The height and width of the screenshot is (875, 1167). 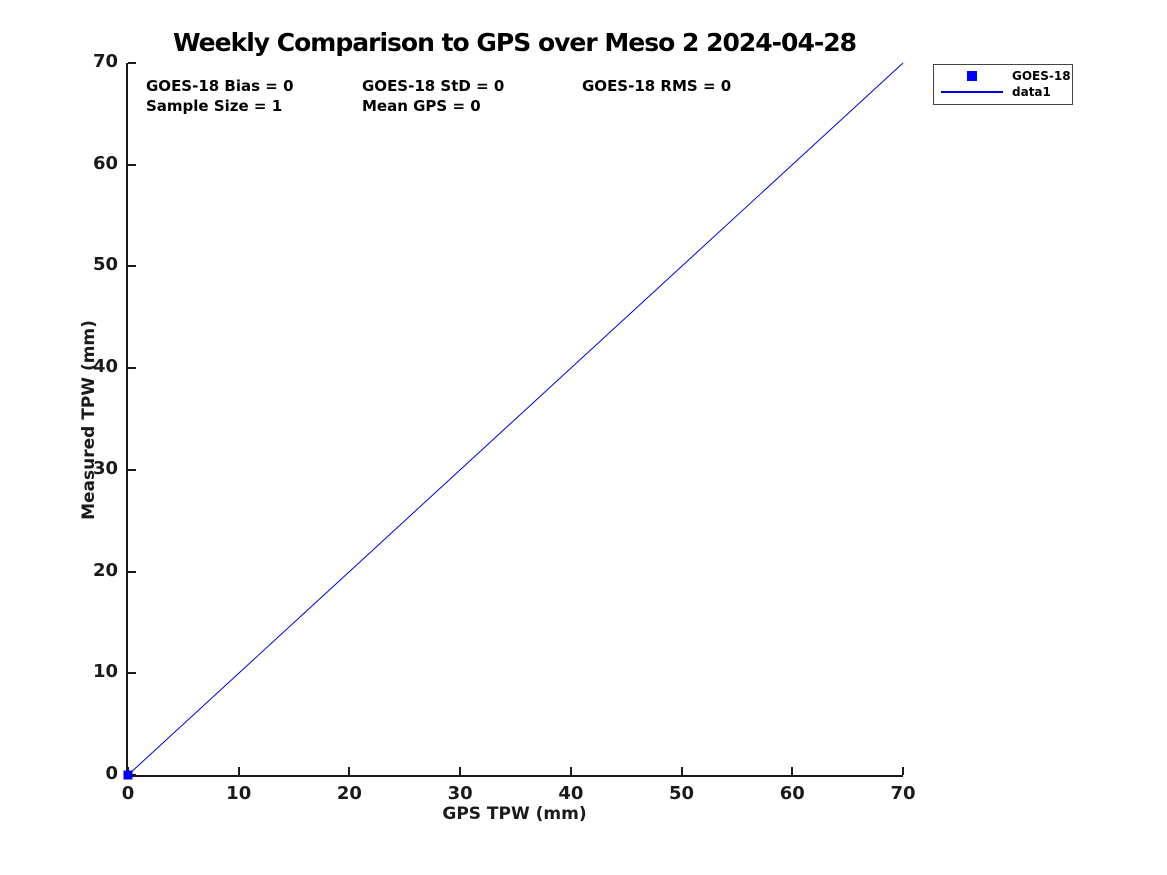 I want to click on legend: GOES-18 data1, so click(x=1003, y=84).